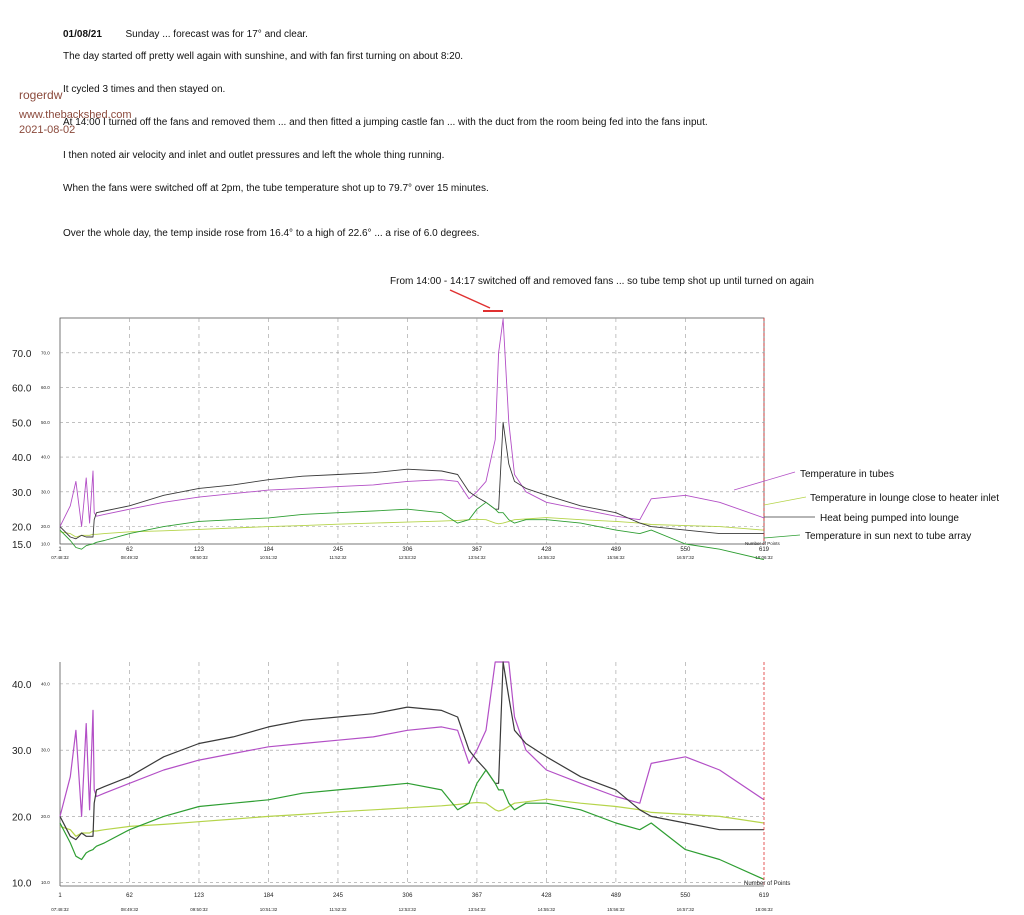  Describe the element at coordinates (82, 34) in the screenshot. I see `post-date: 01/08/21` at that location.